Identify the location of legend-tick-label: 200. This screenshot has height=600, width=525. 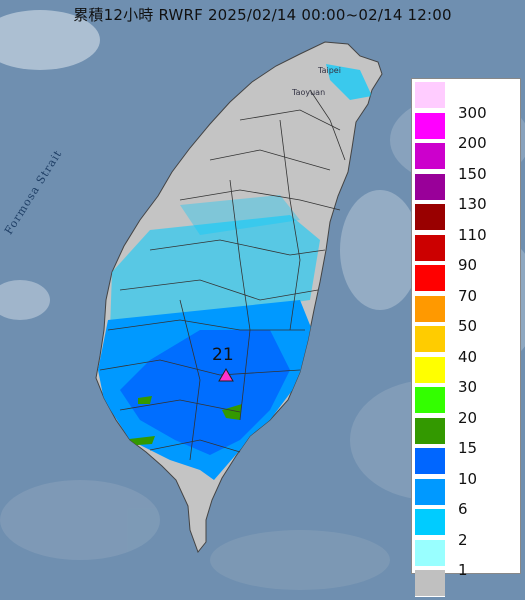
(472, 143).